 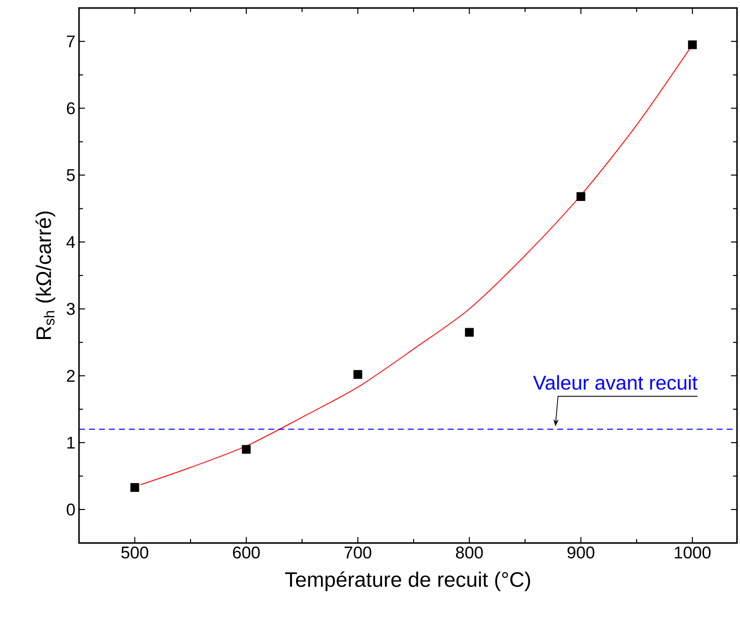 What do you see at coordinates (692, 552) in the screenshot?
I see `x-tick-label: 1000` at bounding box center [692, 552].